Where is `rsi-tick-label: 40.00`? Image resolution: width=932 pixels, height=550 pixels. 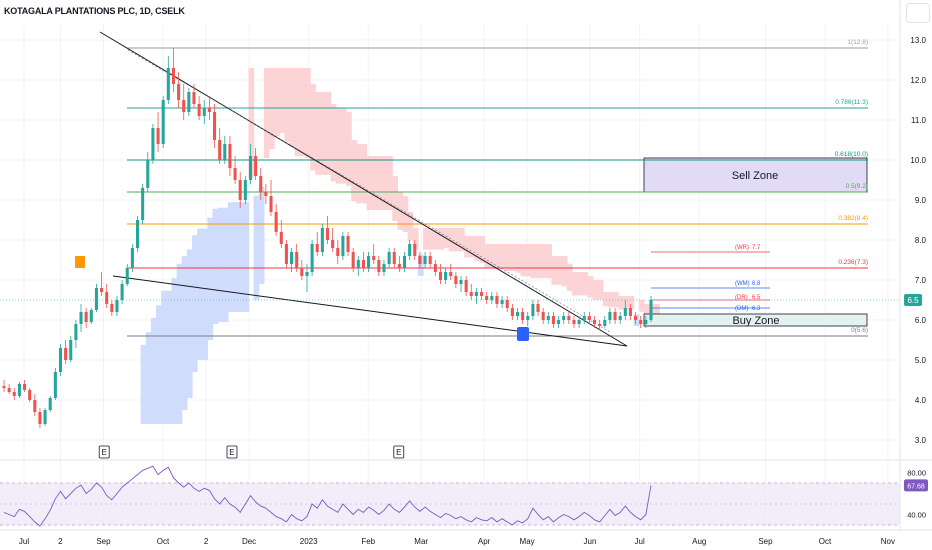 rsi-tick-label: 40.00 is located at coordinates (916, 515).